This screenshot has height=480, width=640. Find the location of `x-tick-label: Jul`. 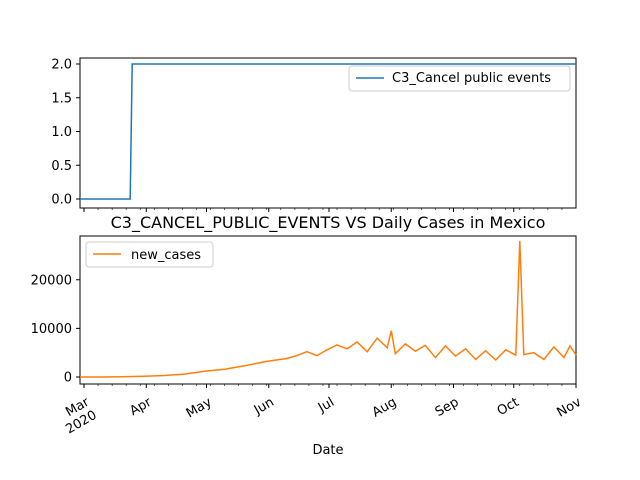

x-tick-label: Jul is located at coordinates (326, 405).